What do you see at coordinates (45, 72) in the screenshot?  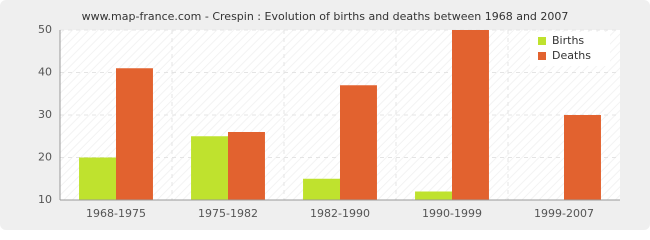 I see `y-tick-label: 40` at bounding box center [45, 72].